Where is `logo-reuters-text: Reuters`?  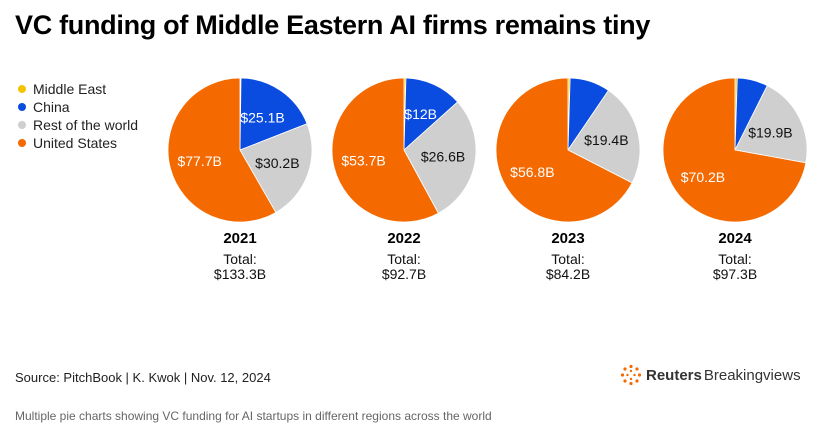 logo-reuters-text: Reuters is located at coordinates (674, 375).